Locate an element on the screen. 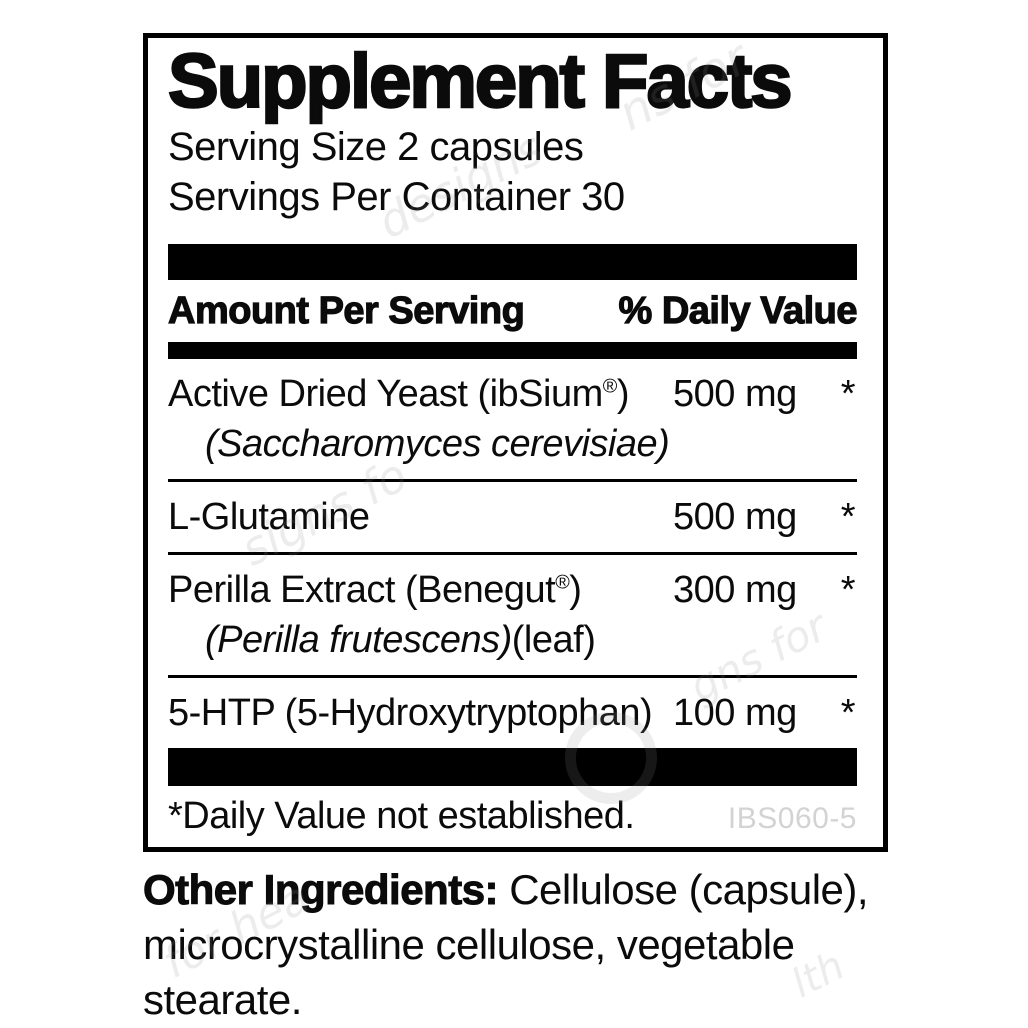 The width and height of the screenshot is (1028, 1028). ingredient-line: L-Glutamine 500 mg * is located at coordinates (512, 517).